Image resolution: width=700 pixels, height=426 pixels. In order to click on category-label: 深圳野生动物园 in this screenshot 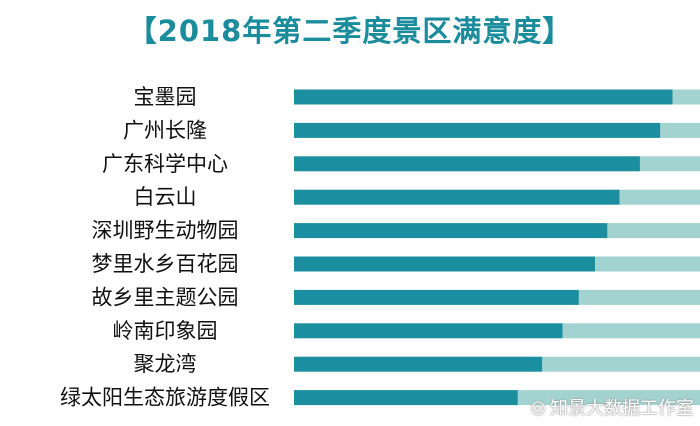, I will do `click(165, 231)`.